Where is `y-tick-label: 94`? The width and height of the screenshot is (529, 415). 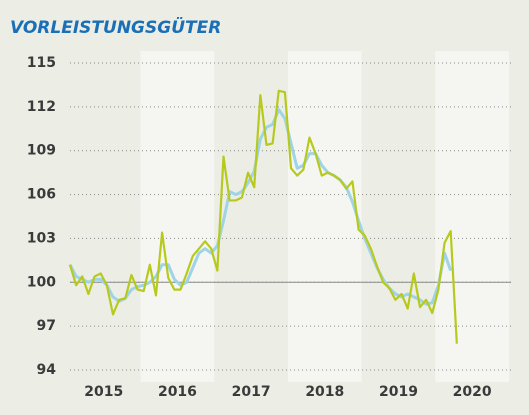
y-tick-label: 94 is located at coordinates (47, 370).